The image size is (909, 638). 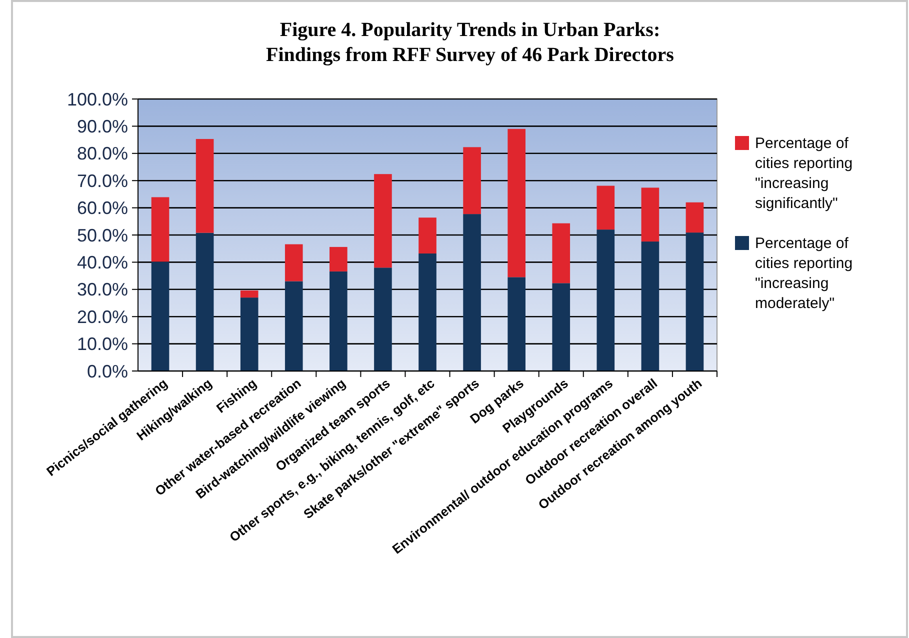 What do you see at coordinates (102, 344) in the screenshot?
I see `y-tick-label: 10.0%` at bounding box center [102, 344].